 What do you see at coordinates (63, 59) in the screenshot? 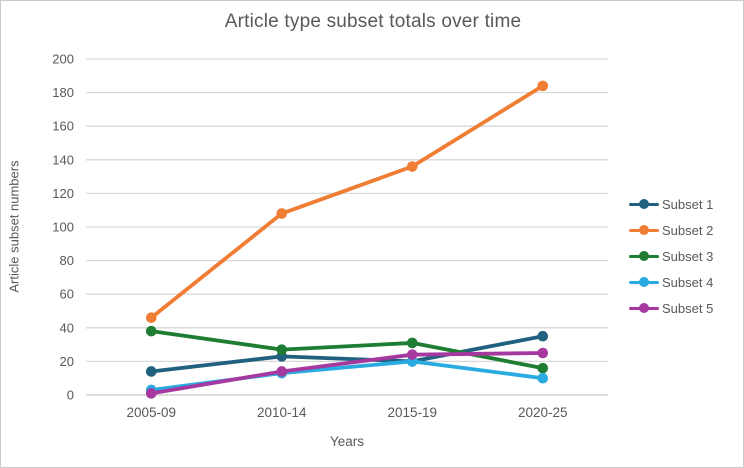
I see `y-tick-label: 200` at bounding box center [63, 59].